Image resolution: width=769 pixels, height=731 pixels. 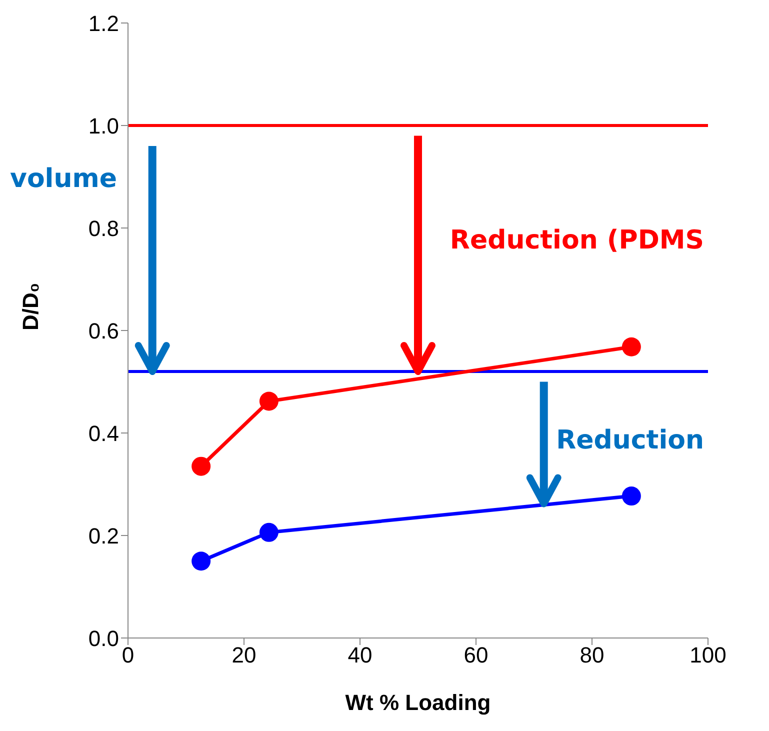 I want to click on x-tick-label: 80, so click(x=592, y=655).